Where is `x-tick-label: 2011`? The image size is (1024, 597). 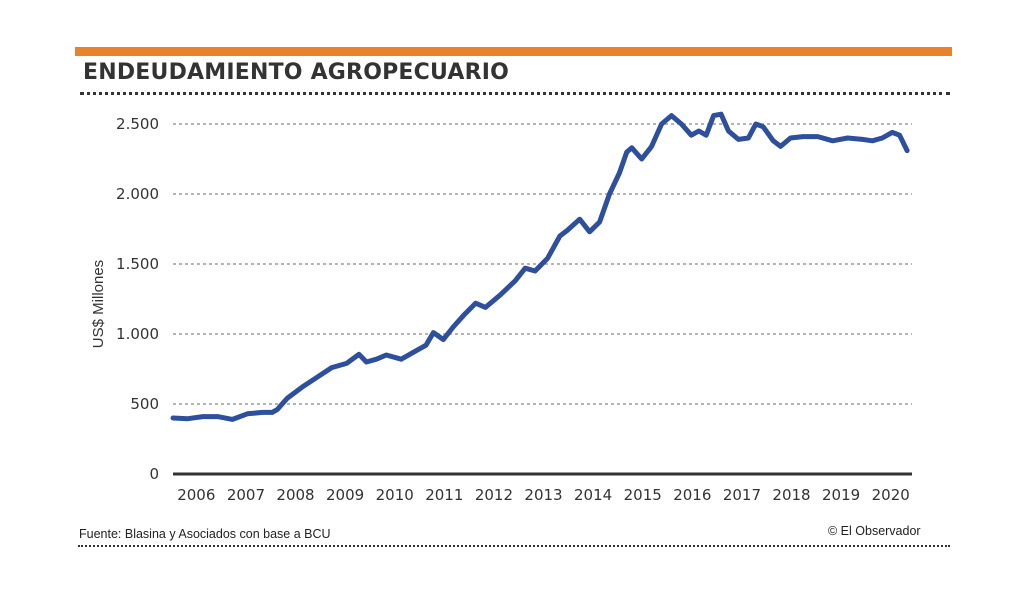
x-tick-label: 2011 is located at coordinates (444, 495).